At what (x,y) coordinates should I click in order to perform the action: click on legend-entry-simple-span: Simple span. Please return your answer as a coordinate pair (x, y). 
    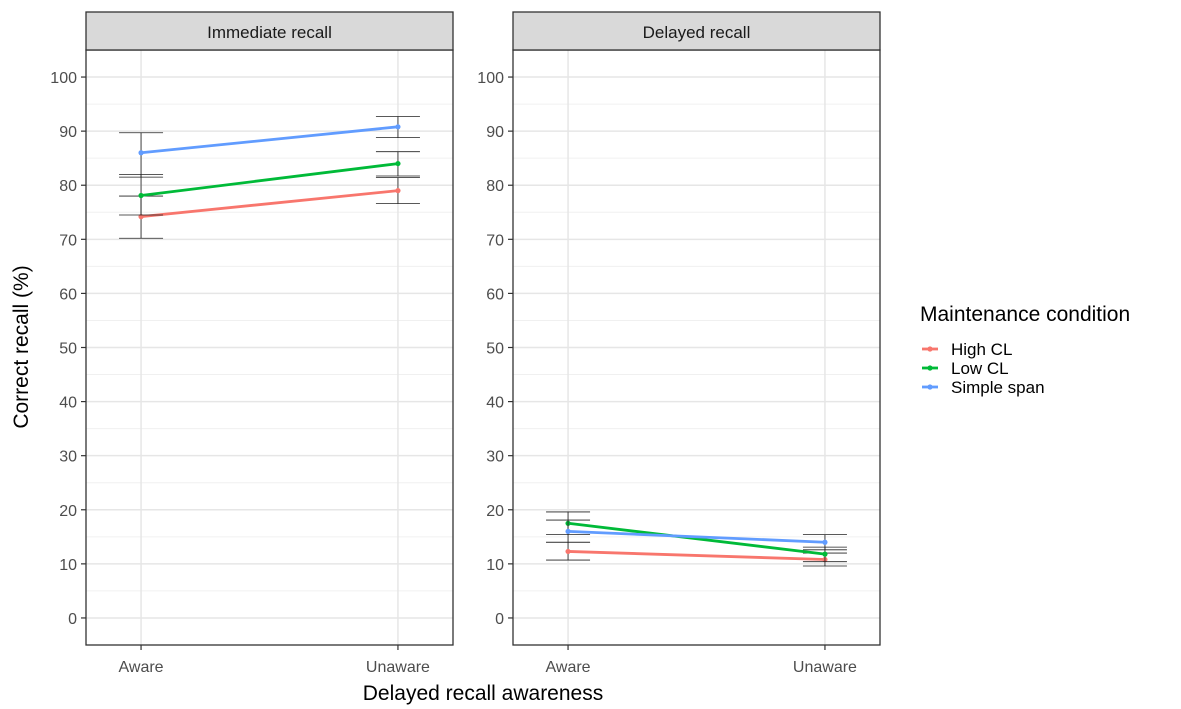
    Looking at the image, I should click on (983, 387).